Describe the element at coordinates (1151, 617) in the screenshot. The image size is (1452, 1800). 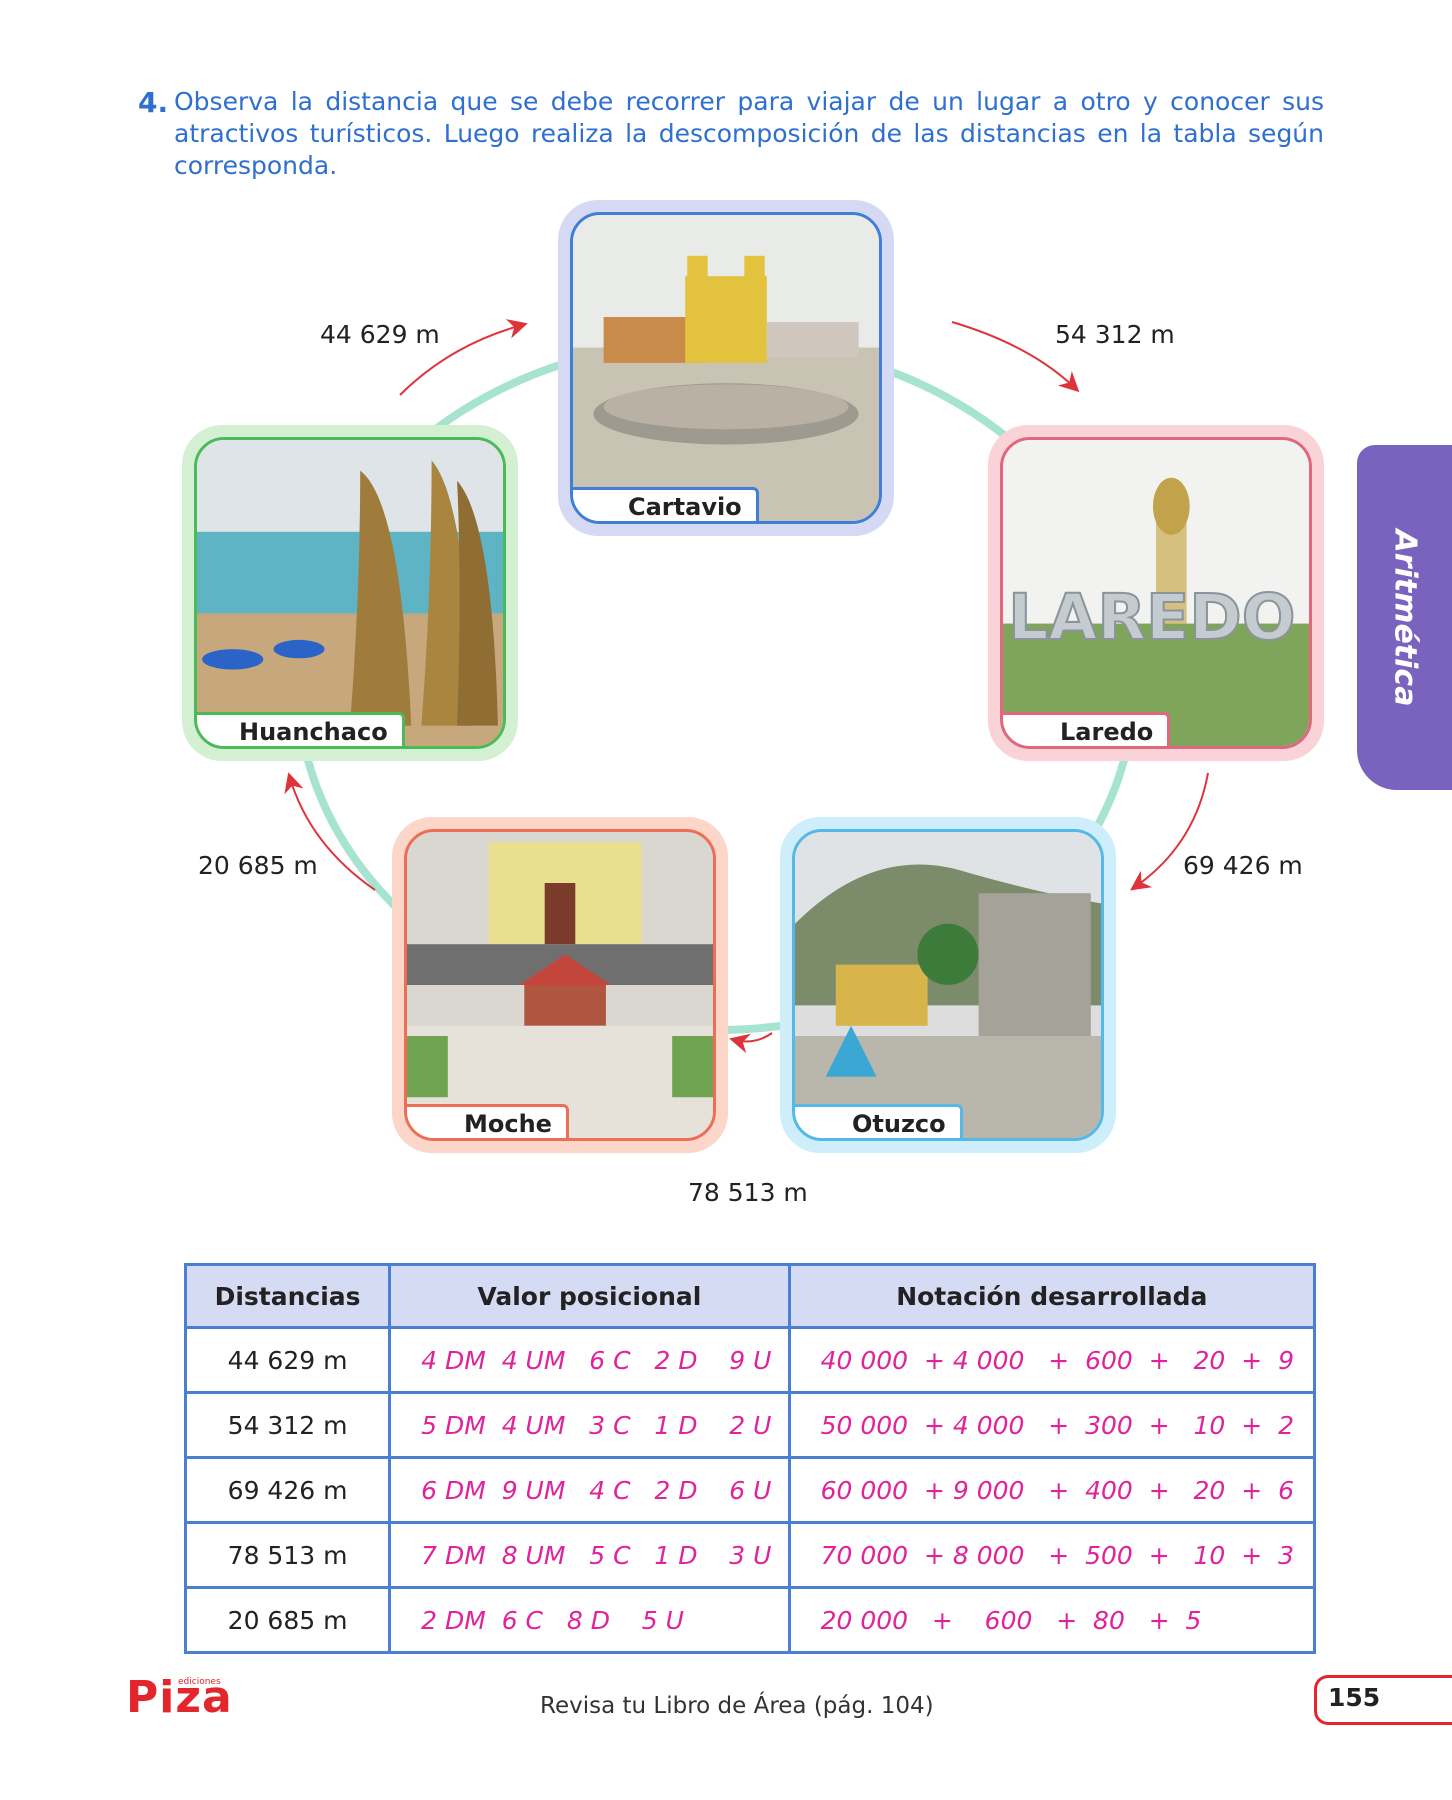
I see `svg-text: LAREDO` at that location.